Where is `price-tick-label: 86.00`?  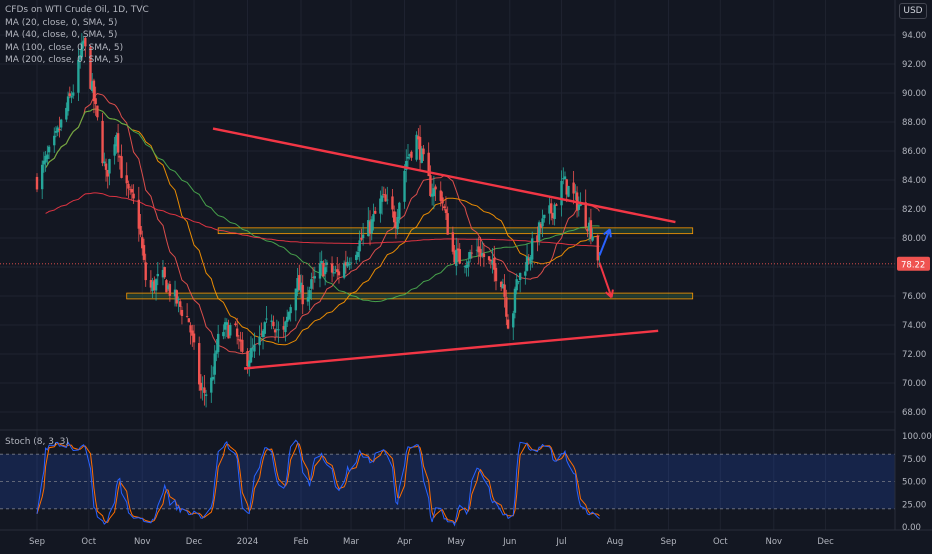 price-tick-label: 86.00 is located at coordinates (914, 152).